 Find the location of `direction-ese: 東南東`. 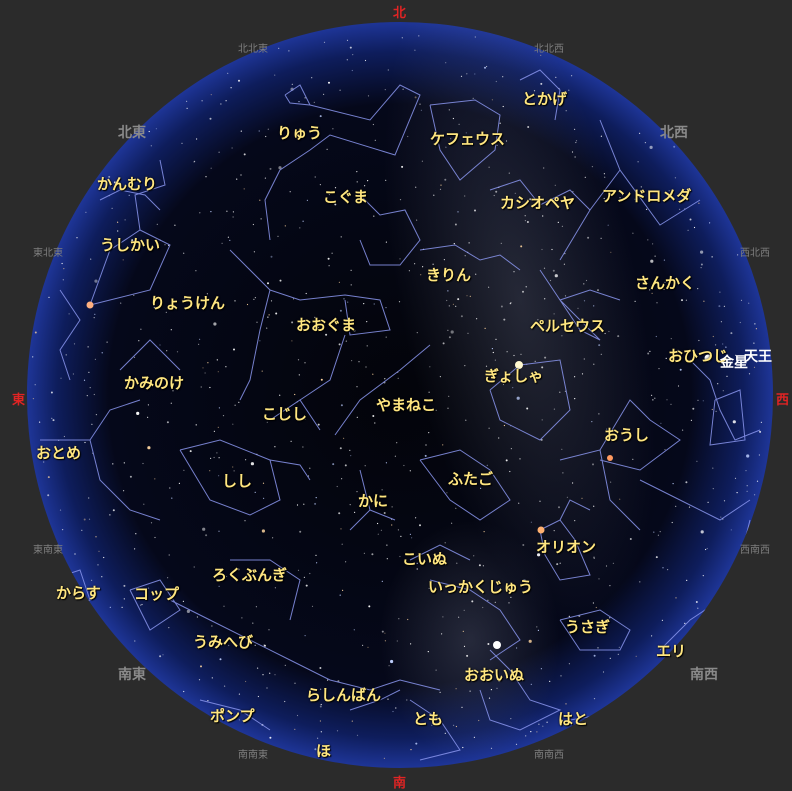

direction-ese: 東南東 is located at coordinates (48, 550).